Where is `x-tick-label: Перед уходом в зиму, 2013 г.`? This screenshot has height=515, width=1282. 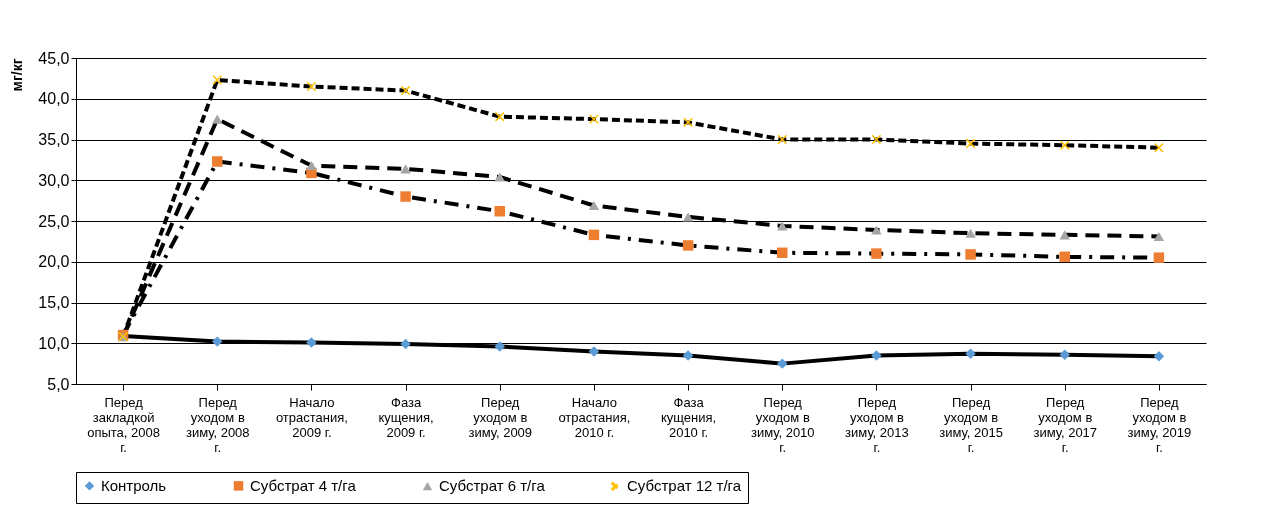
x-tick-label: Перед уходом в зиму, 2013 г. is located at coordinates (877, 424).